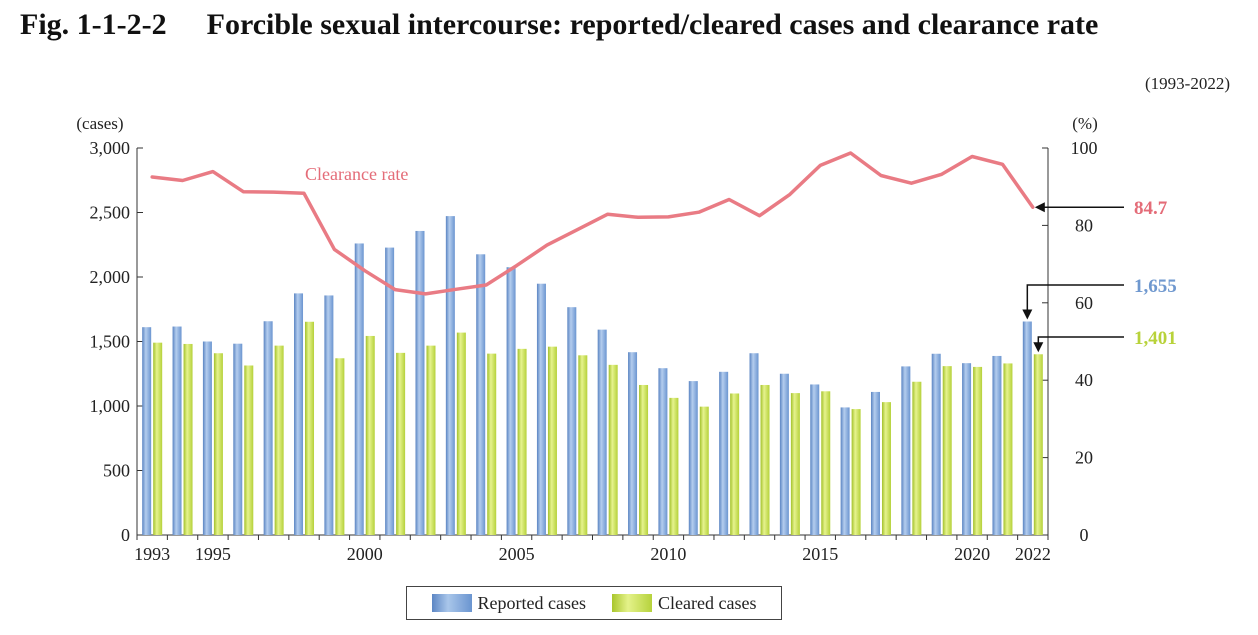 Image resolution: width=1258 pixels, height=635 pixels. What do you see at coordinates (370, 435) in the screenshot?
I see `bar-cleared-2000` at bounding box center [370, 435].